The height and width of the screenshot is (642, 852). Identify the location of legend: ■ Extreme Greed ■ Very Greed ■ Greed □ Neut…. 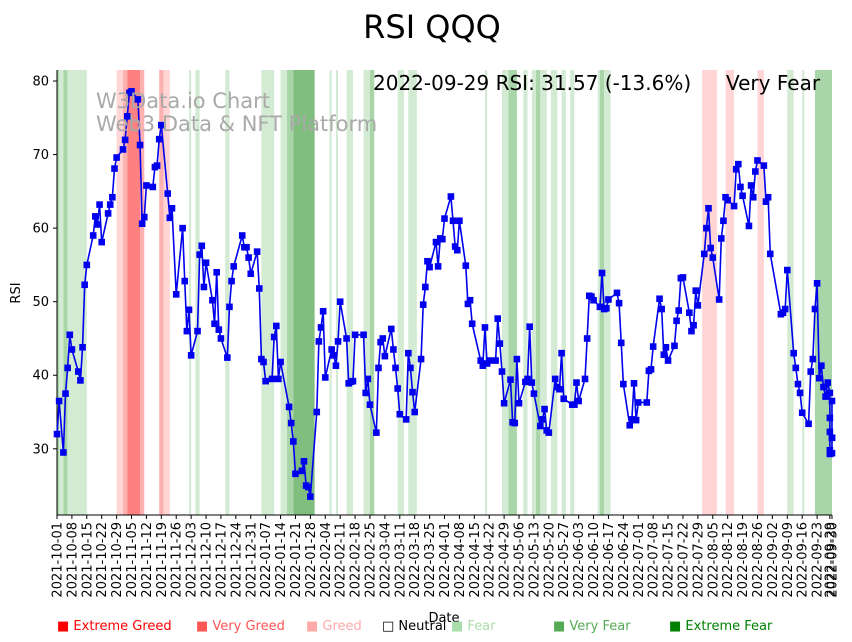
(415, 626).